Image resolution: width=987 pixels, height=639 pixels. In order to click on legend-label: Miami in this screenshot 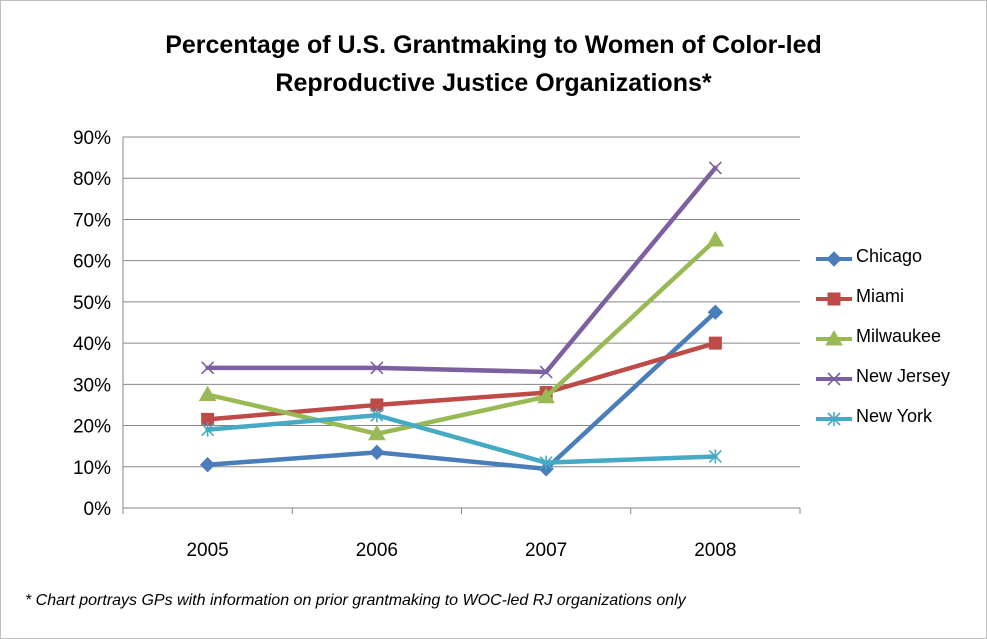, I will do `click(880, 296)`.